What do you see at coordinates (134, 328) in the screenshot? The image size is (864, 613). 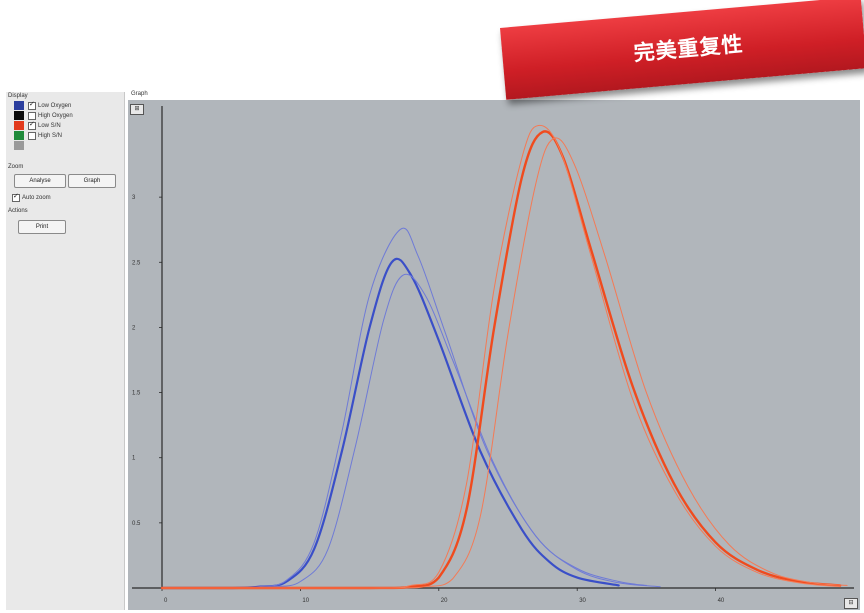 I see `y-tick-label: 2` at bounding box center [134, 328].